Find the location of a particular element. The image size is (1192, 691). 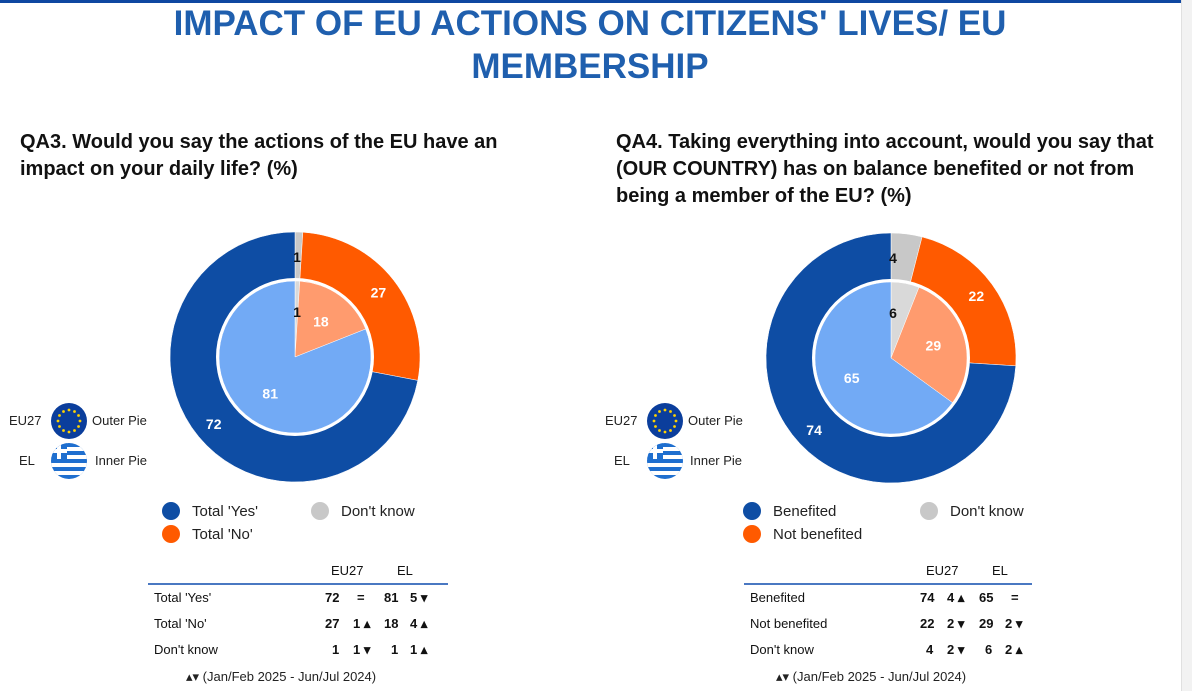

table-row-label: Total 'No' is located at coordinates (180, 623).